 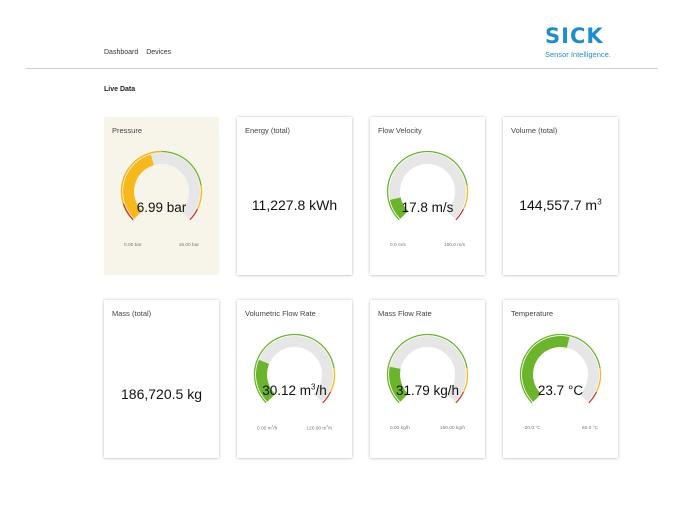 What do you see at coordinates (159, 52) in the screenshot?
I see `nav-devices-link: Devices` at bounding box center [159, 52].